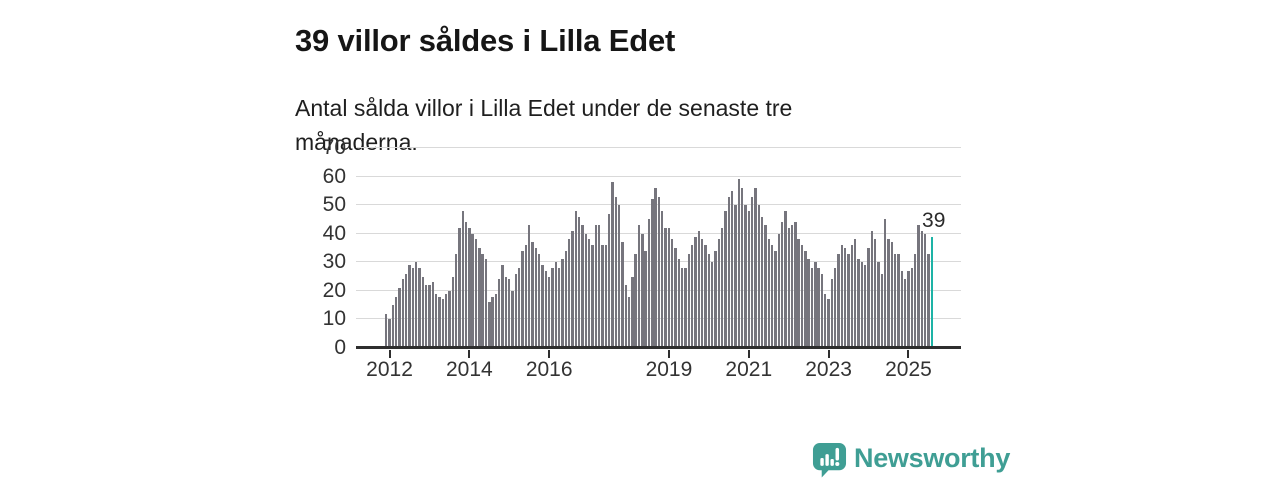  I want to click on x-axis-label: 2014, so click(469, 369).